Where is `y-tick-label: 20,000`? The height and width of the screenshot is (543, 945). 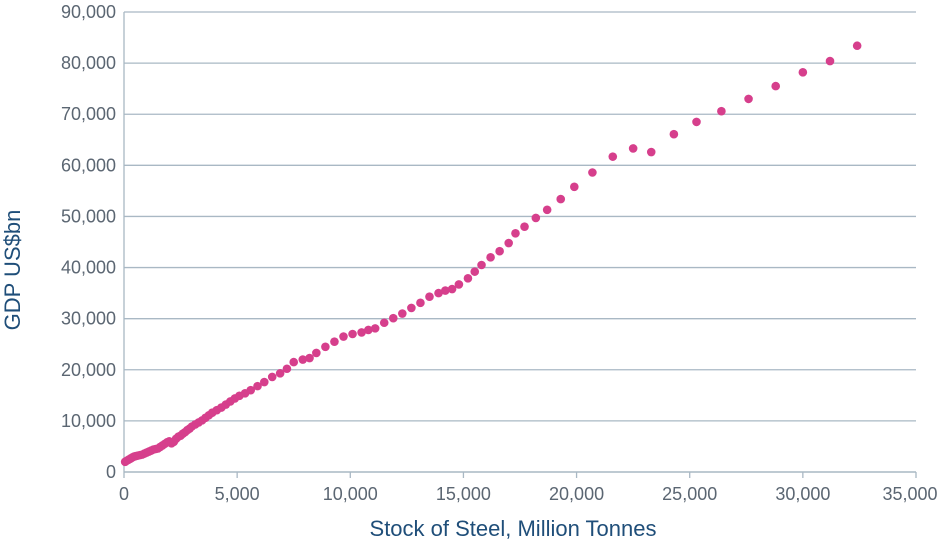 y-tick-label: 20,000 is located at coordinates (88, 370).